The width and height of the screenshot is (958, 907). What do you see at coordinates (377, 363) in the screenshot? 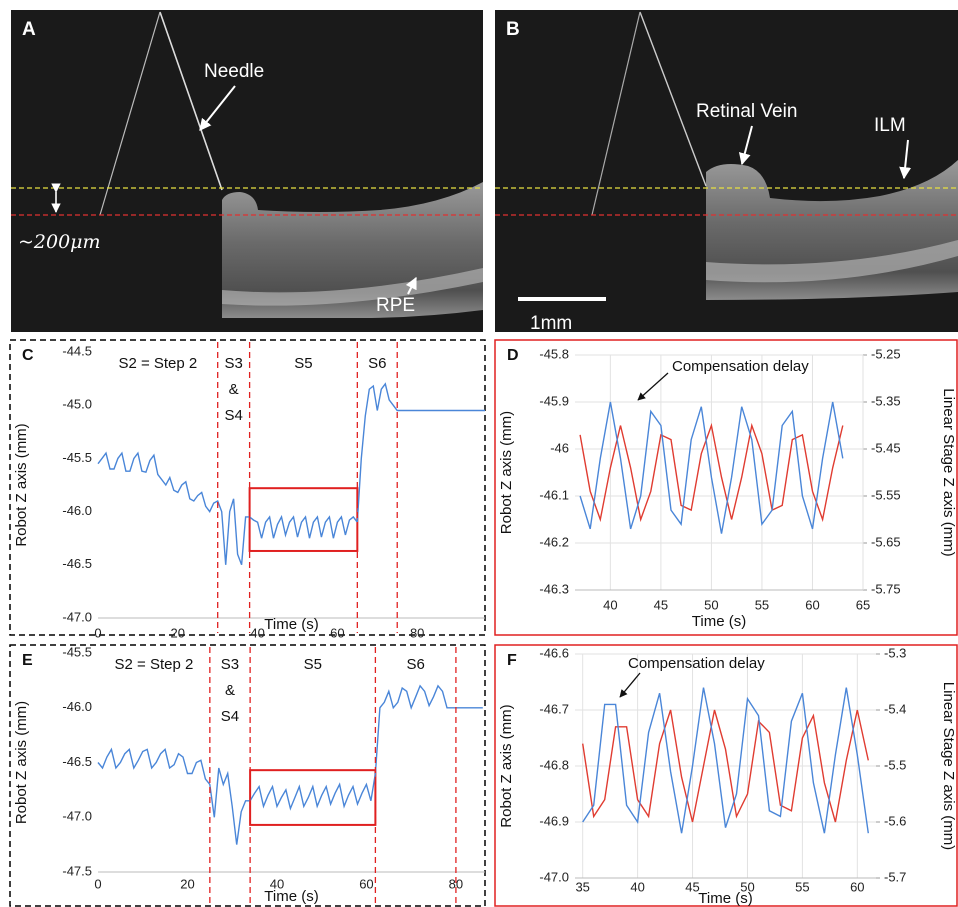
I see `stage-label: S6` at bounding box center [377, 363].